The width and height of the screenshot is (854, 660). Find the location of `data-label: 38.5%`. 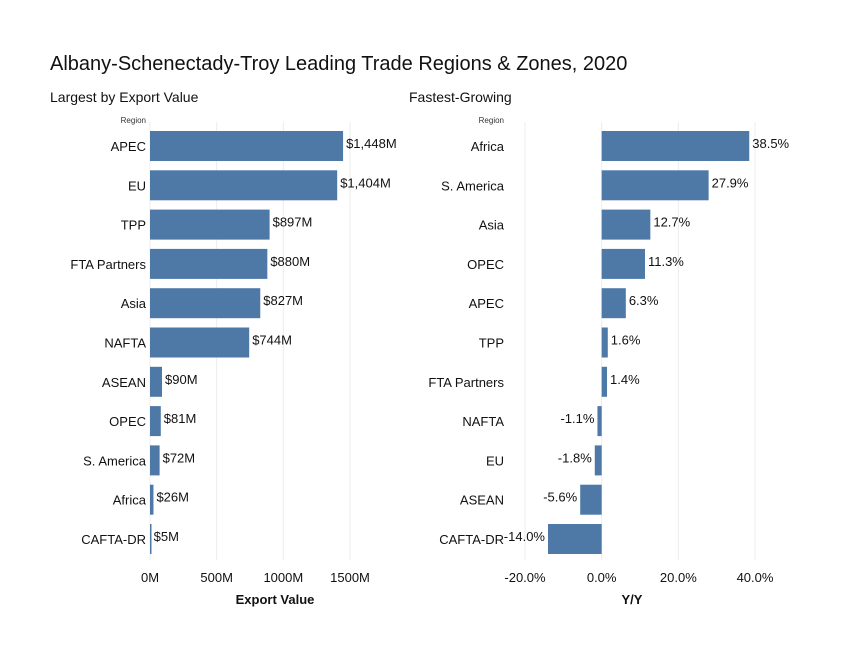

data-label: 38.5% is located at coordinates (770, 143).